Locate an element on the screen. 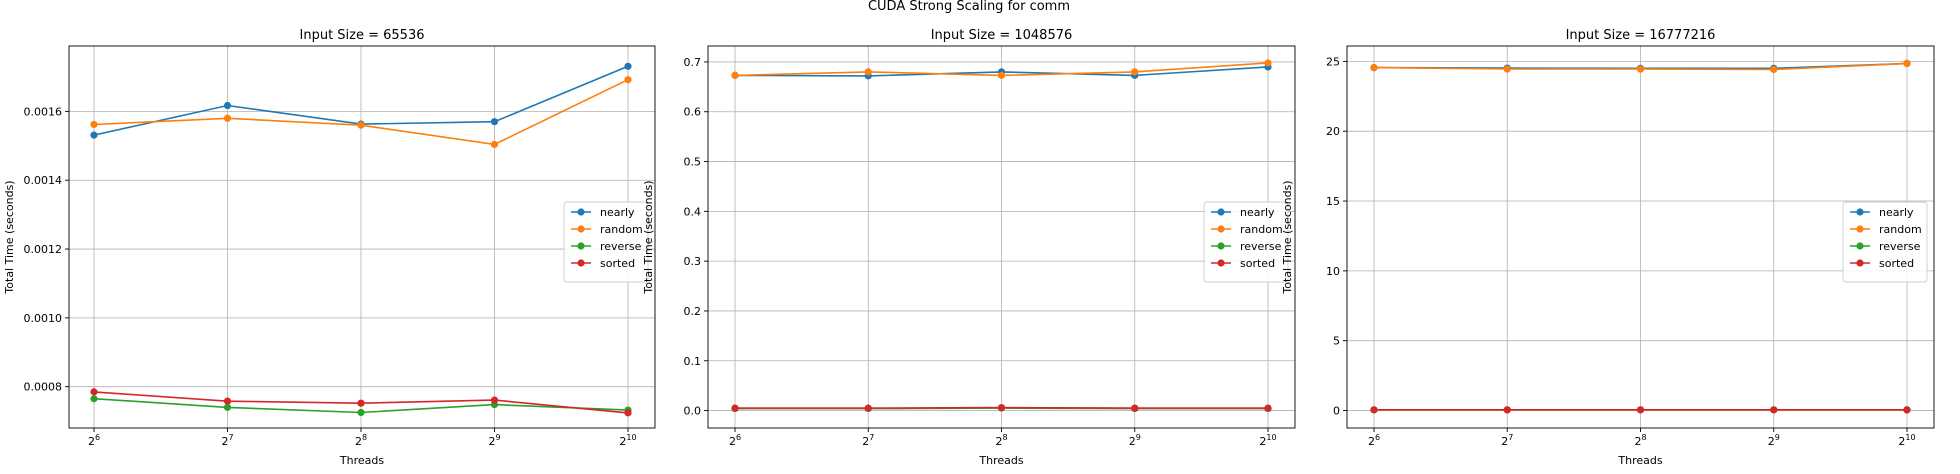 The height and width of the screenshot is (474, 1960). y-tick-label: 0.0012 is located at coordinates (43, 249).